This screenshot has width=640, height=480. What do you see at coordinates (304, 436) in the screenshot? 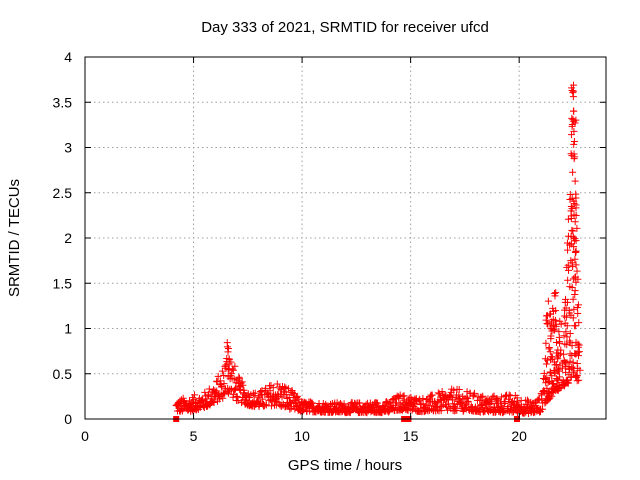
I see `x-tick-labels: 0 5 10 15 20` at bounding box center [304, 436].